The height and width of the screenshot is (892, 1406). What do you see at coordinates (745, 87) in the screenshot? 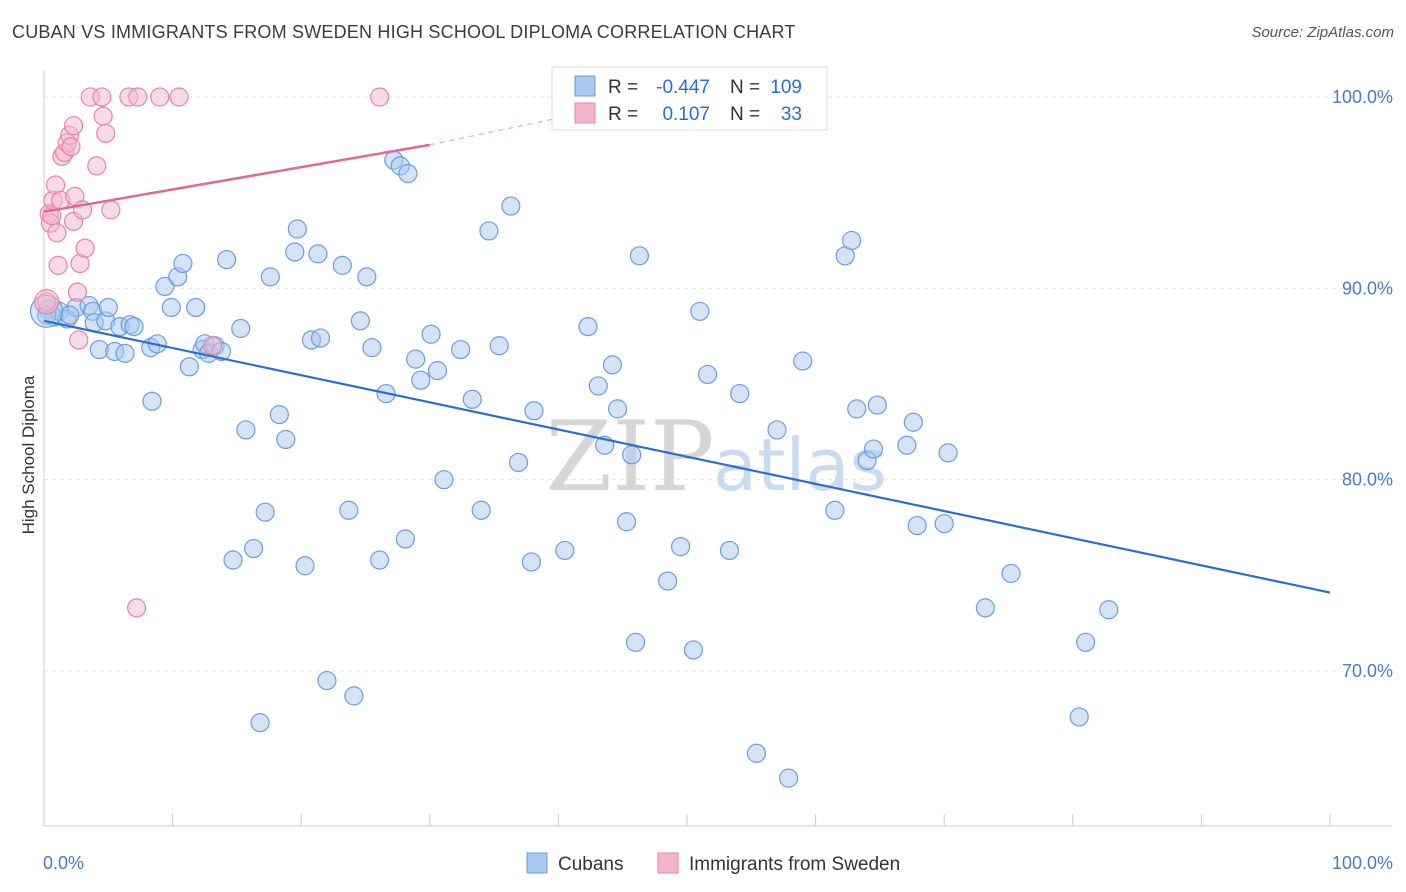
I see `legend-n-label-1: N =` at bounding box center [745, 87].